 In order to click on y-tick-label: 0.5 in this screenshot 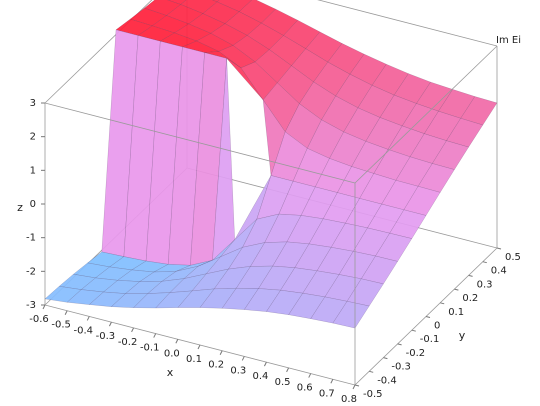, I will do `click(513, 257)`.